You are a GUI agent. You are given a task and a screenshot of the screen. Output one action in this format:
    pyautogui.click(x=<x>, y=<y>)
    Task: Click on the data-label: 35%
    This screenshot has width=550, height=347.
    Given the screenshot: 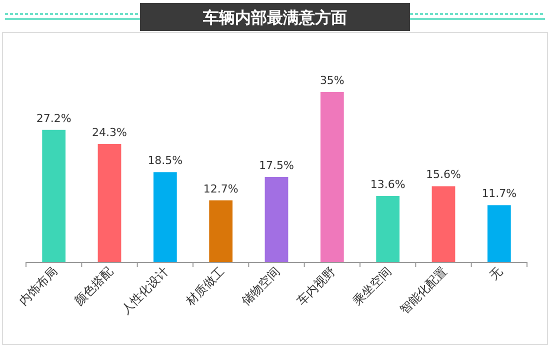 What is the action you would take?
    pyautogui.click(x=332, y=80)
    